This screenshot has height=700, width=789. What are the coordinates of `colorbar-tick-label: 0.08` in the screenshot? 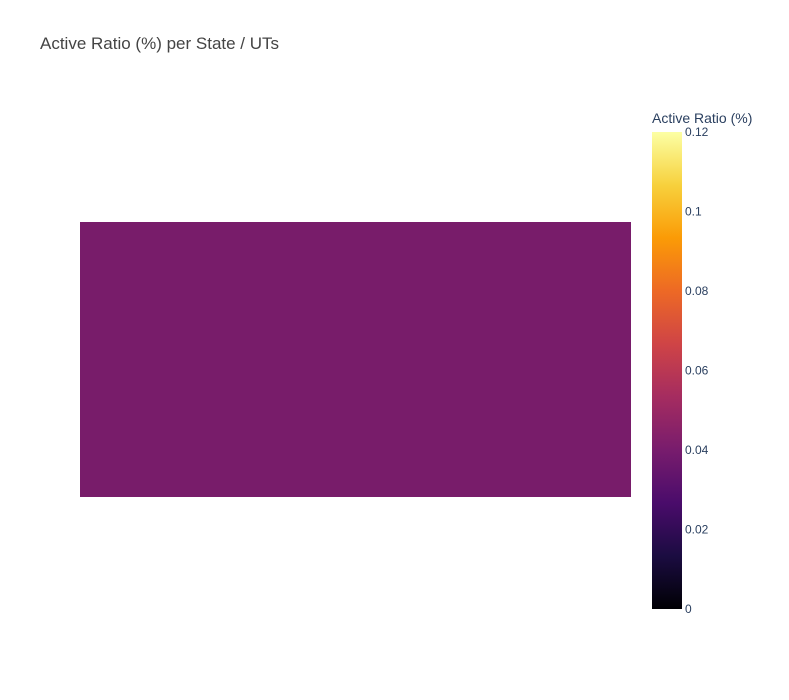 It's located at (697, 291).